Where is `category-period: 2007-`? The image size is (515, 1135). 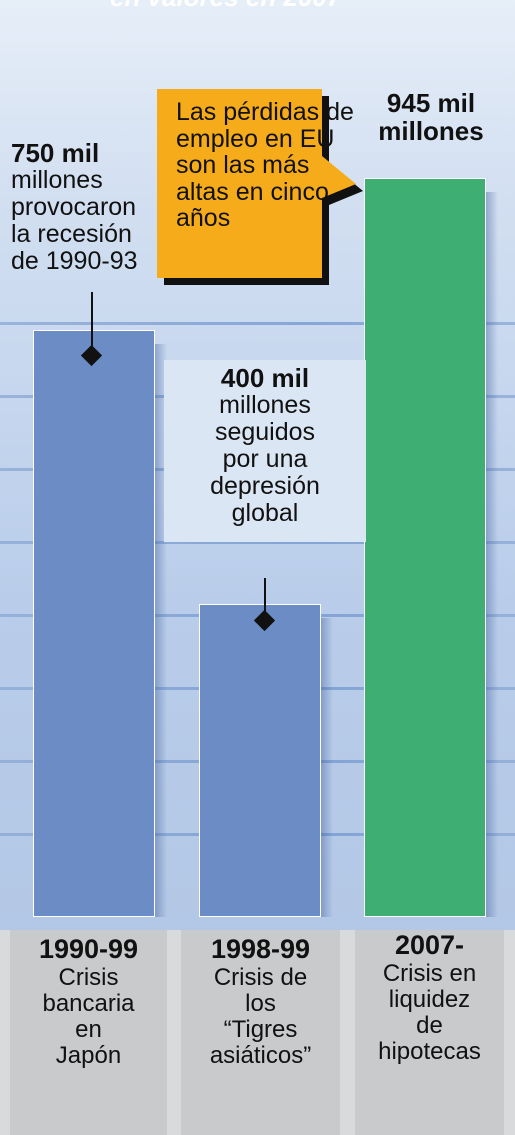
category-period: 2007- is located at coordinates (429, 945).